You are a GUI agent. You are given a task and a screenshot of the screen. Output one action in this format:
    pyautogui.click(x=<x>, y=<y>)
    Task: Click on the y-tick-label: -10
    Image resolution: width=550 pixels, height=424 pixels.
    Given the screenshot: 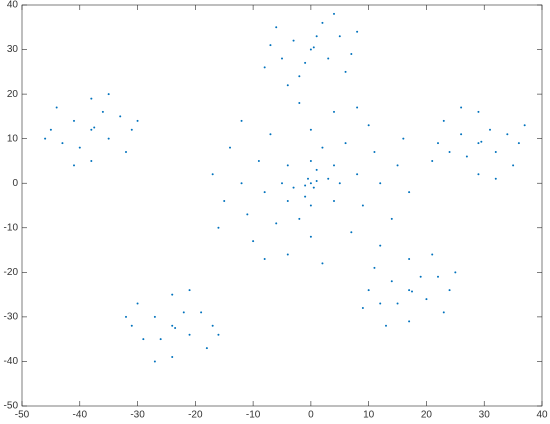 What is the action you would take?
    pyautogui.click(x=11, y=227)
    